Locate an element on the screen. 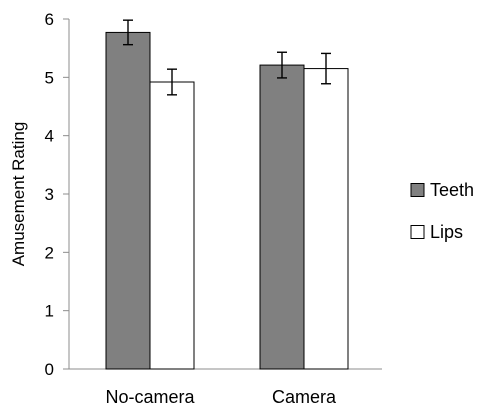 The height and width of the screenshot is (410, 488). bar-teeth-no-camera is located at coordinates (128, 200).